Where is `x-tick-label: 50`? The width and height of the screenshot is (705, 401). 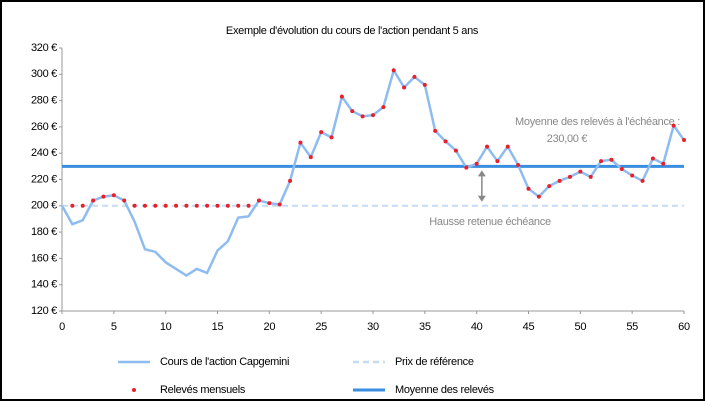 x-tick-label: 50 is located at coordinates (581, 327).